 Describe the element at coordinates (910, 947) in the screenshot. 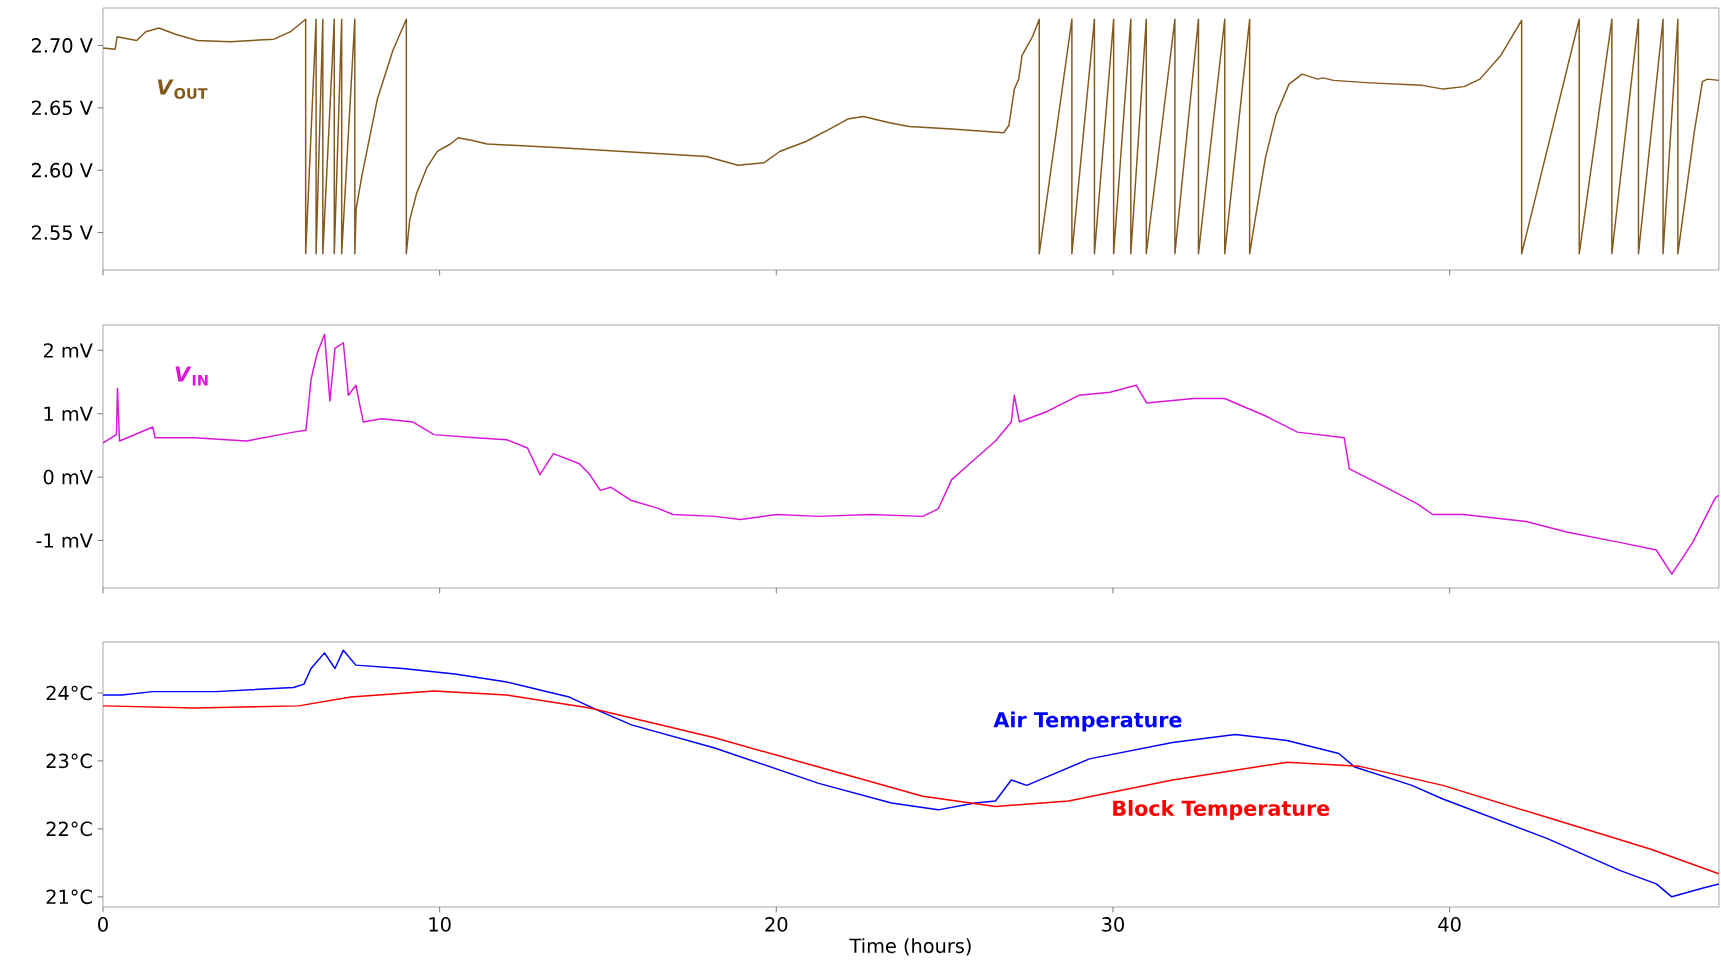

I see `x-axis-title: Time (hours)` at that location.